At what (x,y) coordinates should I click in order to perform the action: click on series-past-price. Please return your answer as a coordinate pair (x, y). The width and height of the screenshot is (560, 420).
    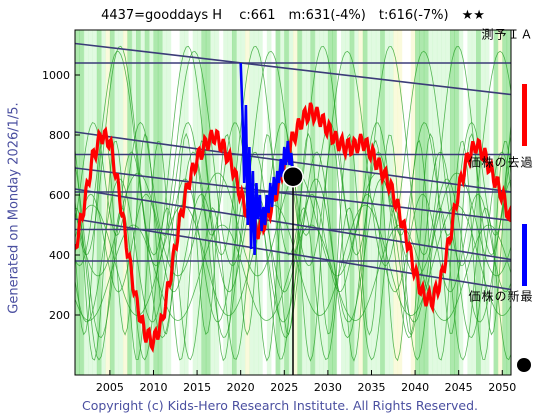
    Looking at the image, I should click on (267, 159).